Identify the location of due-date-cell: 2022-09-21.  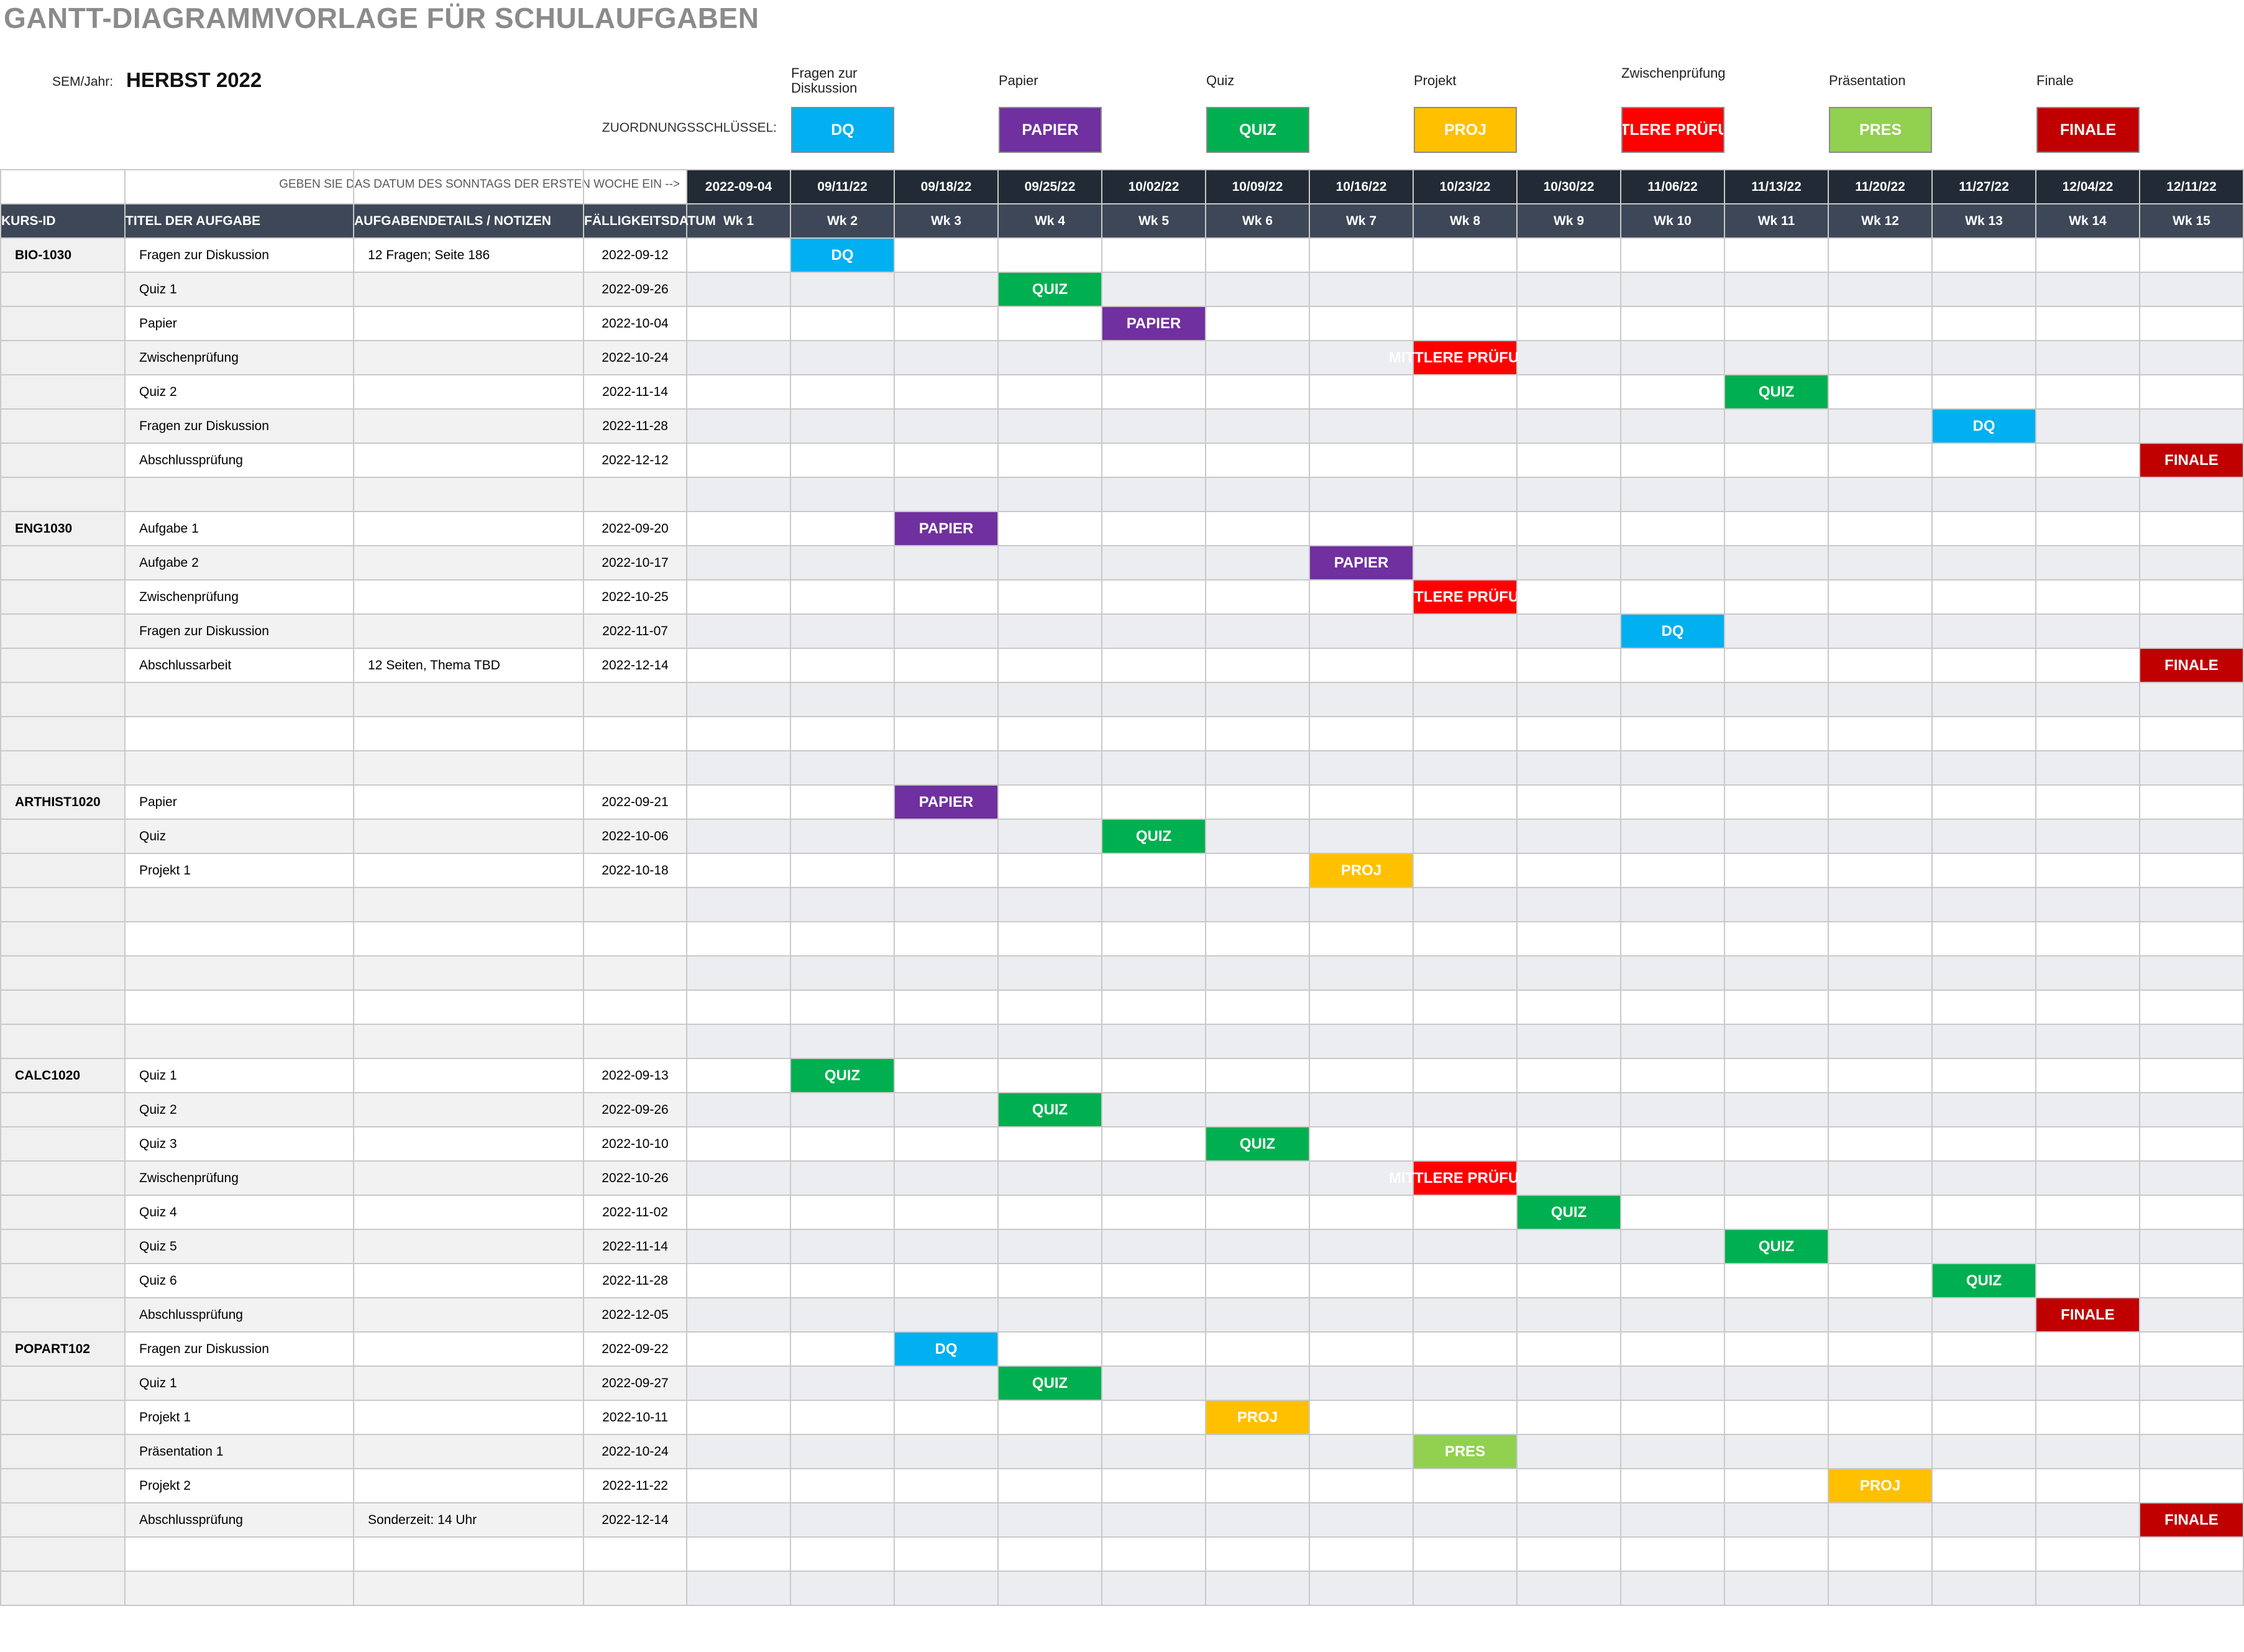
(635, 802).